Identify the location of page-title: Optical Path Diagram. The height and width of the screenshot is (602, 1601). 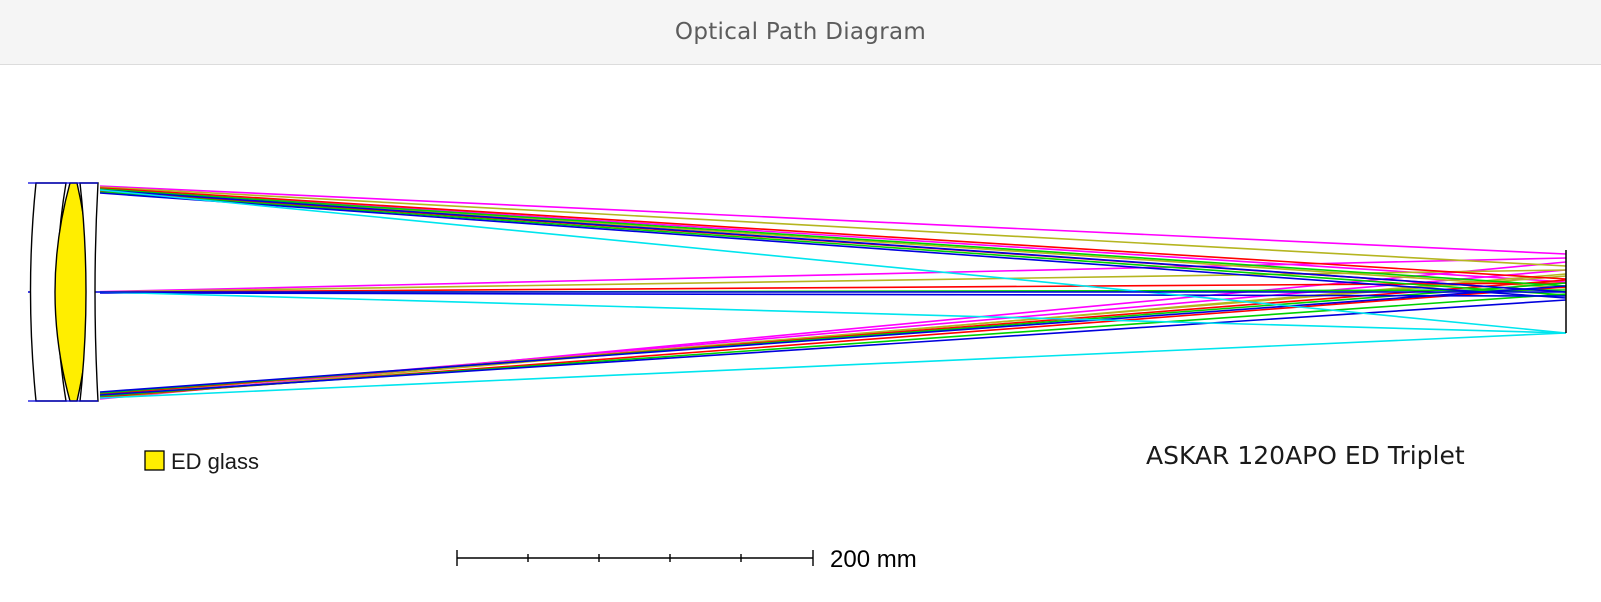
(800, 32).